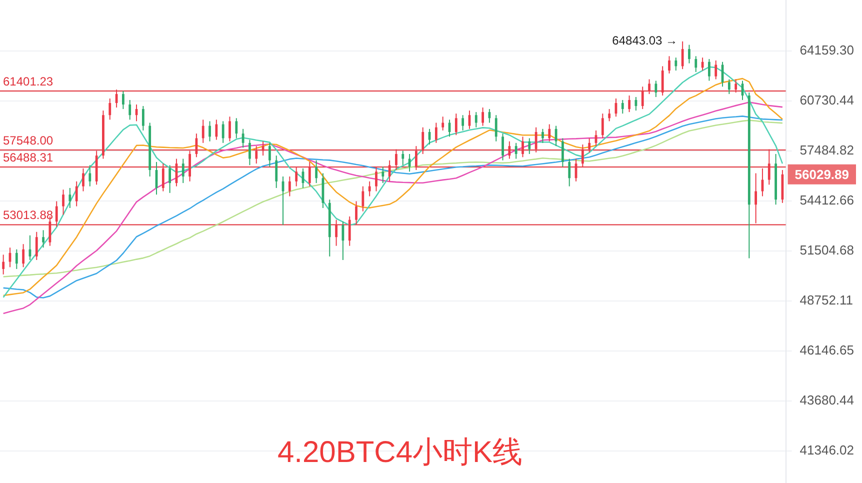  What do you see at coordinates (827, 400) in the screenshot?
I see `y-tick-label: 43680.44` at bounding box center [827, 400].